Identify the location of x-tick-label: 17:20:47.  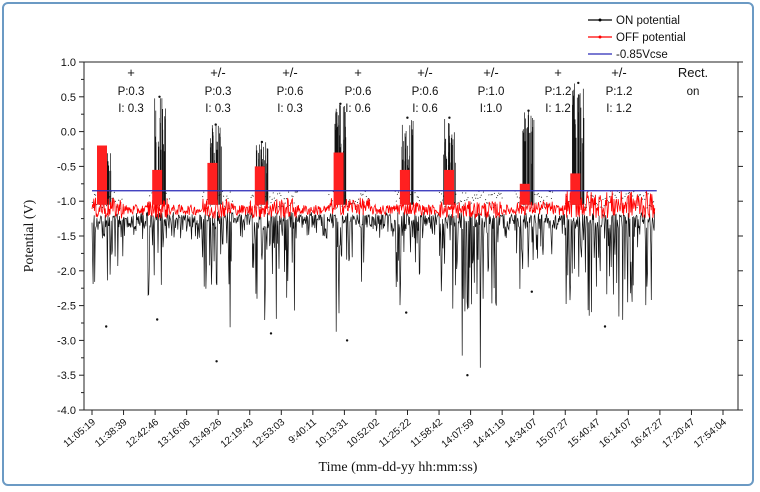
(678, 434).